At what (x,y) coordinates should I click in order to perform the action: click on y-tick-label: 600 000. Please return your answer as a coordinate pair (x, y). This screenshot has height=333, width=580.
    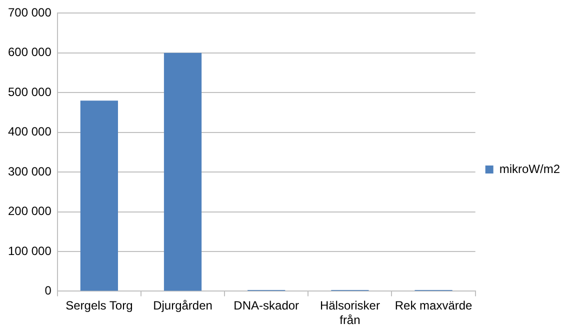
    Looking at the image, I should click on (30, 52).